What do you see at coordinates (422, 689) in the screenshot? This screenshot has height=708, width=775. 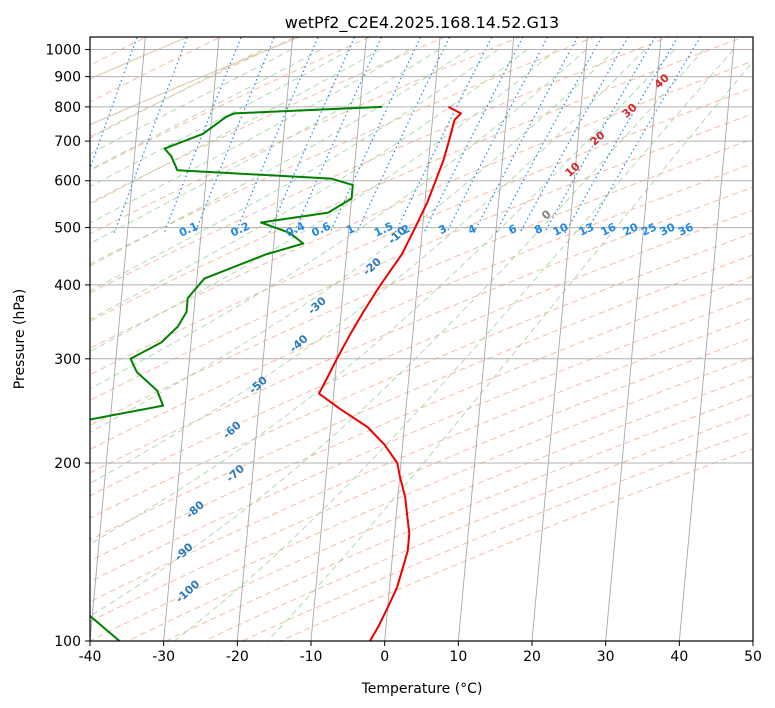 I see `x-axis-label: Temperature (°C)` at bounding box center [422, 689].